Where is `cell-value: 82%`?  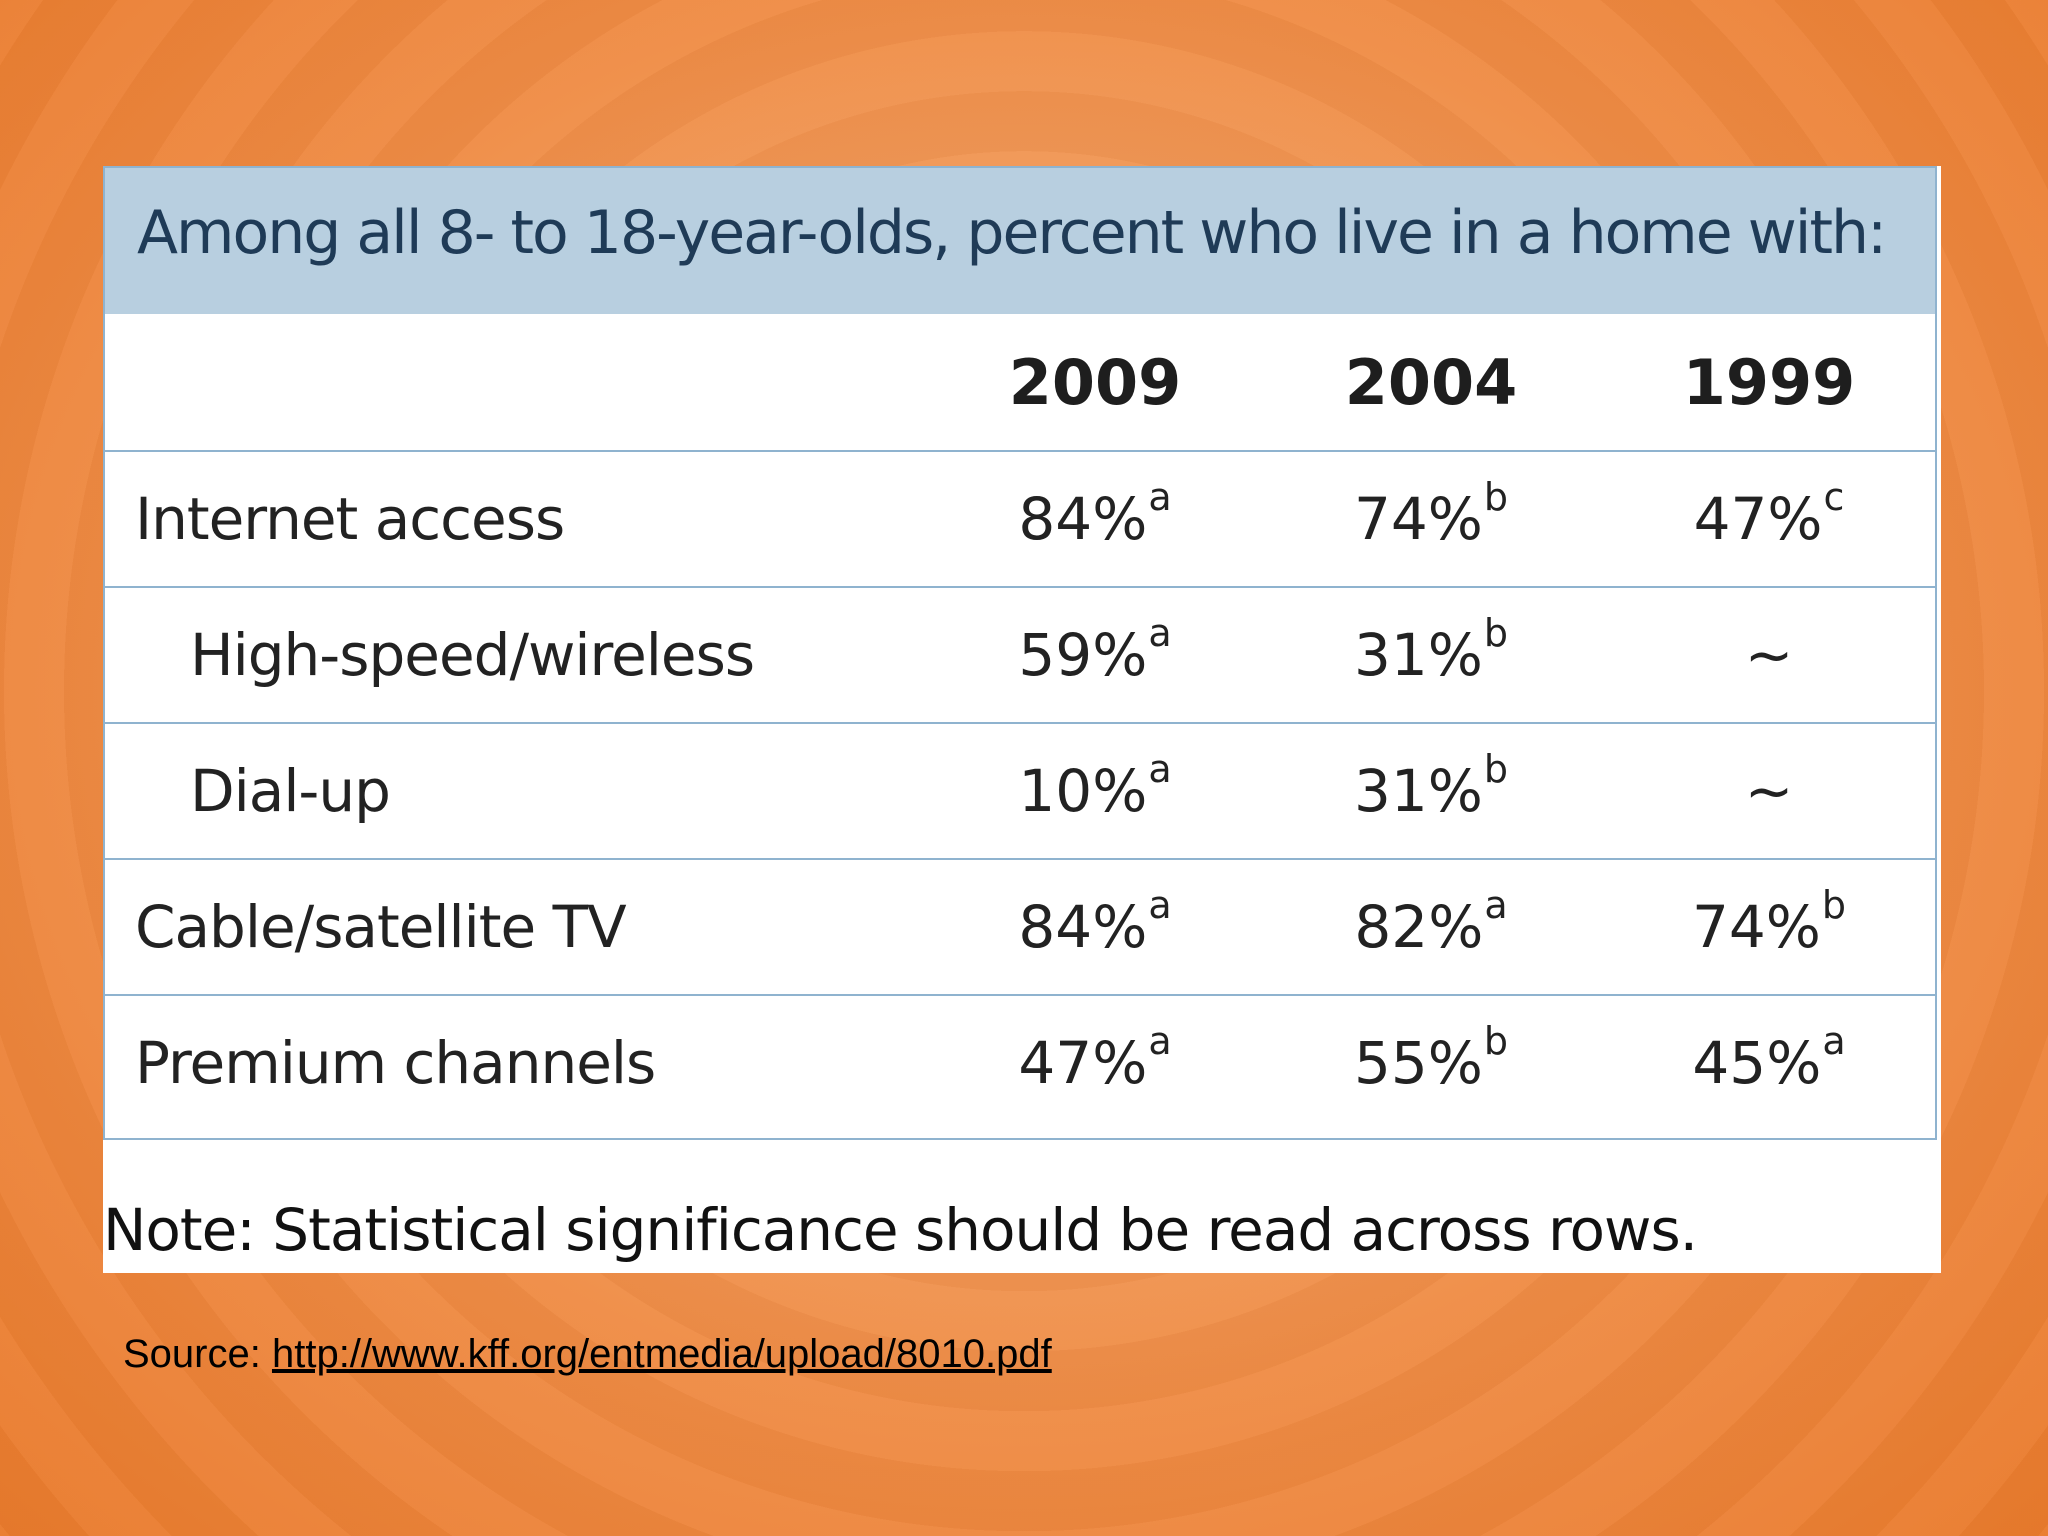 cell-value: 82% is located at coordinates (1419, 927).